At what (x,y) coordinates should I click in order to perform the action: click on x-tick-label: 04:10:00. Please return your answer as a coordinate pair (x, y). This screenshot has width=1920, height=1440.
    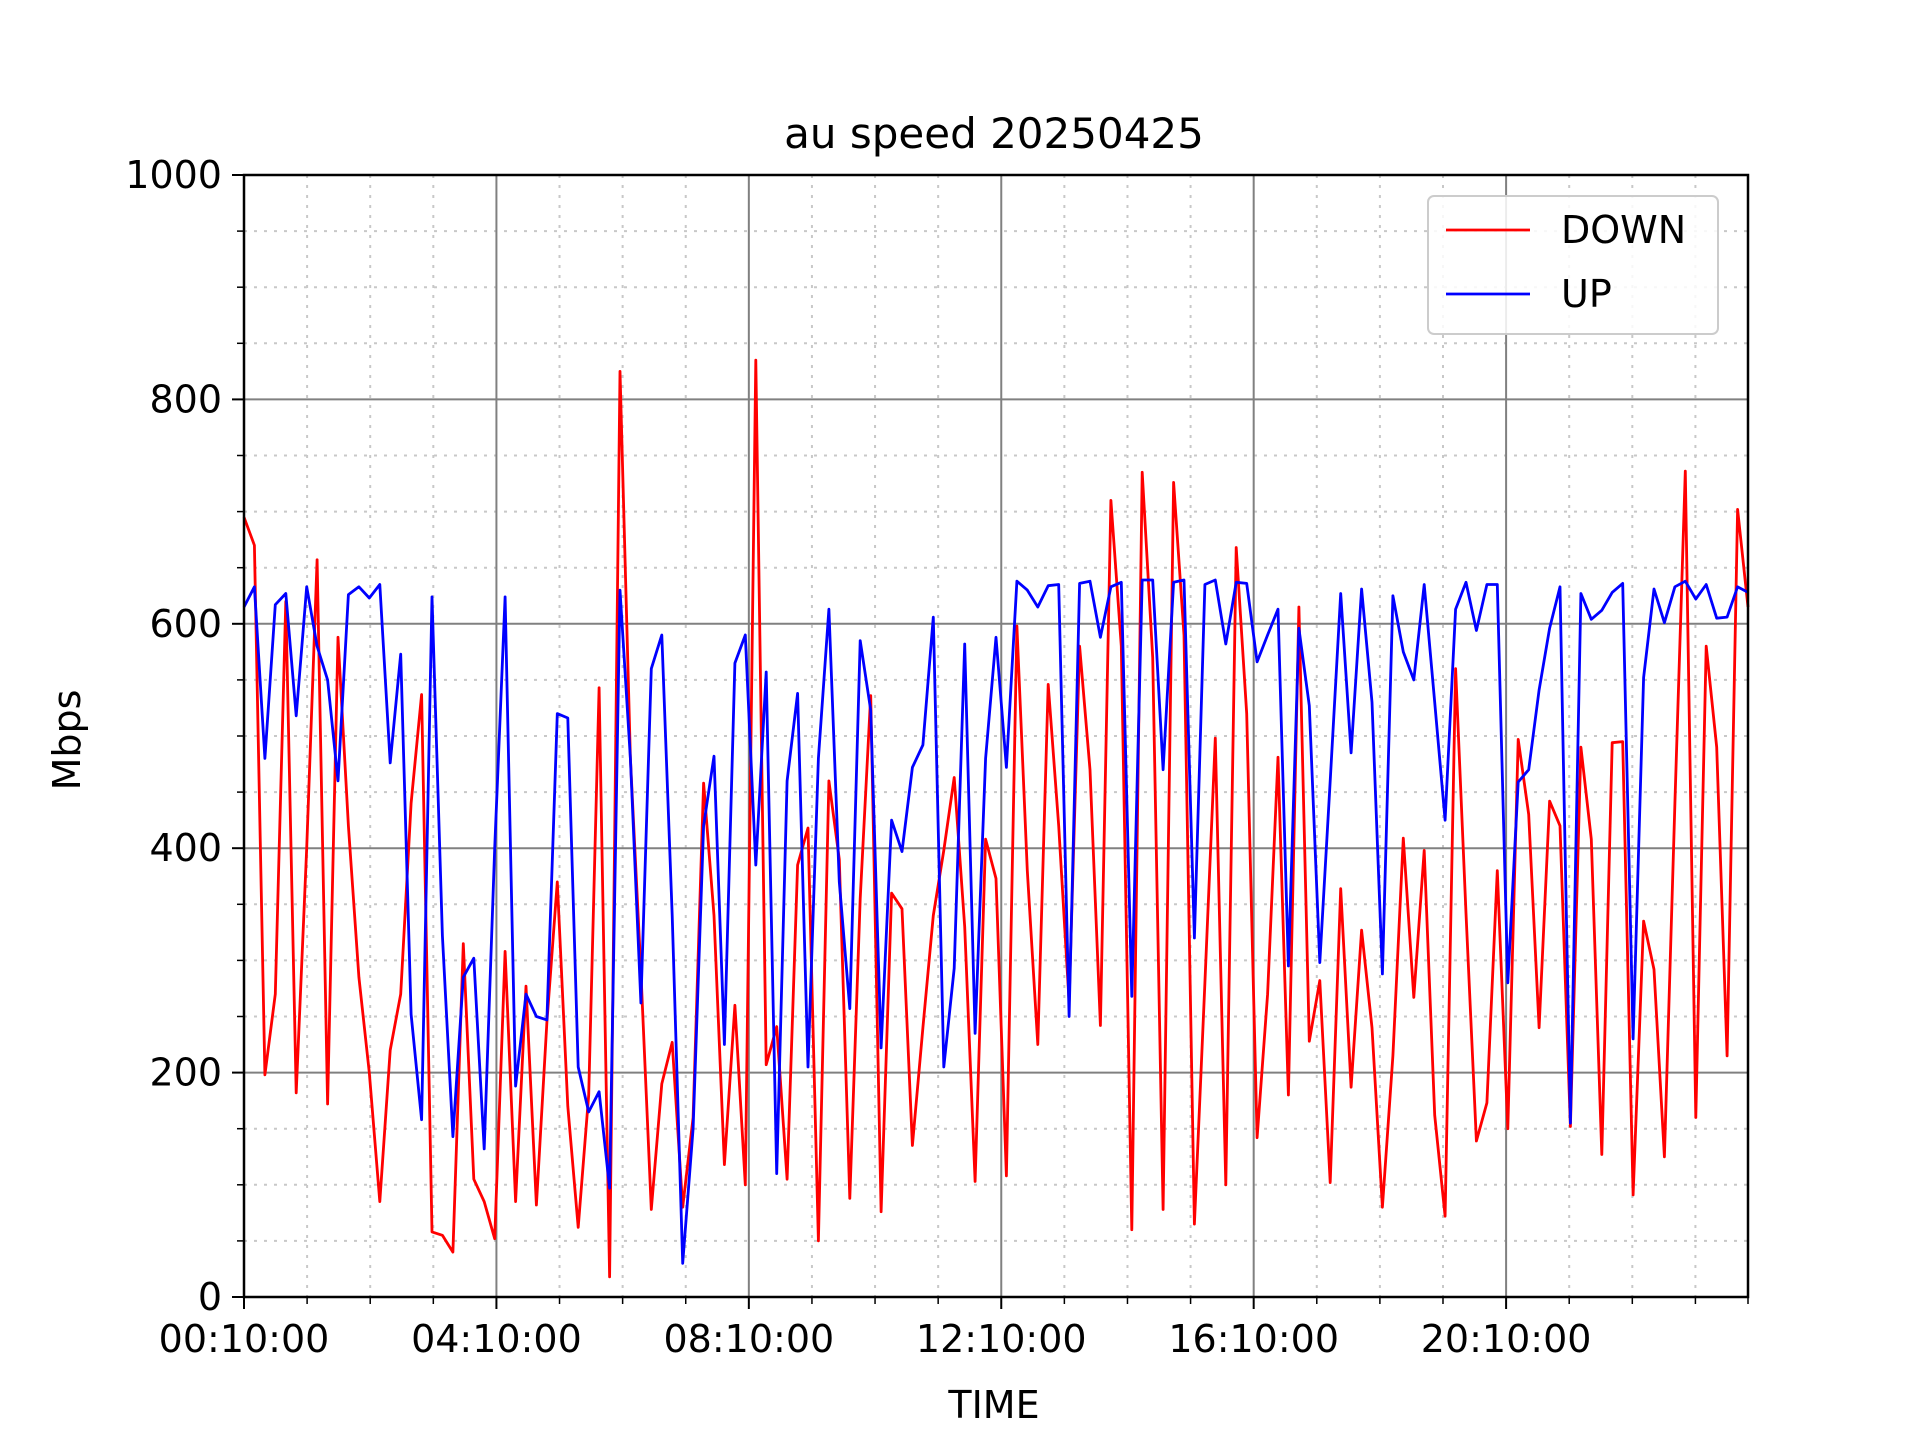
    Looking at the image, I should click on (496, 1339).